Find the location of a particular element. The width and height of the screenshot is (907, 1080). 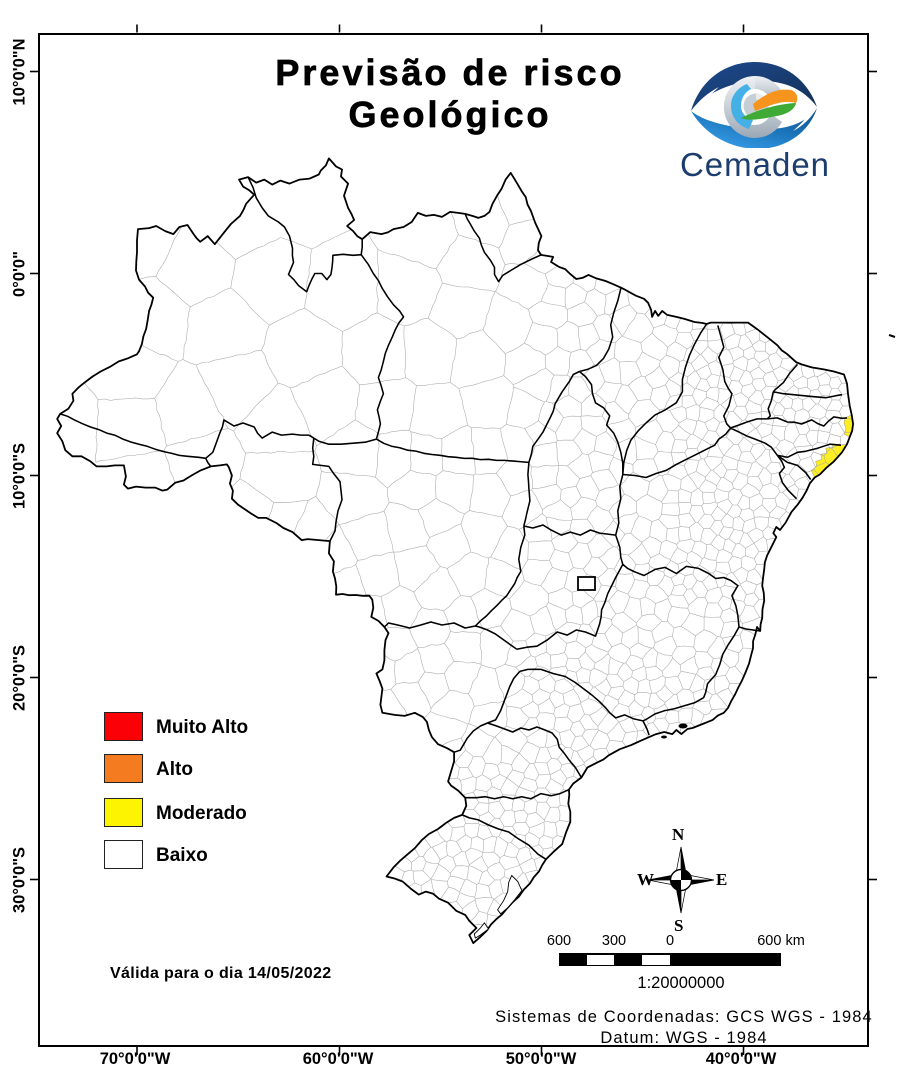

svg-text: 30°0'0"S is located at coordinates (19, 879).